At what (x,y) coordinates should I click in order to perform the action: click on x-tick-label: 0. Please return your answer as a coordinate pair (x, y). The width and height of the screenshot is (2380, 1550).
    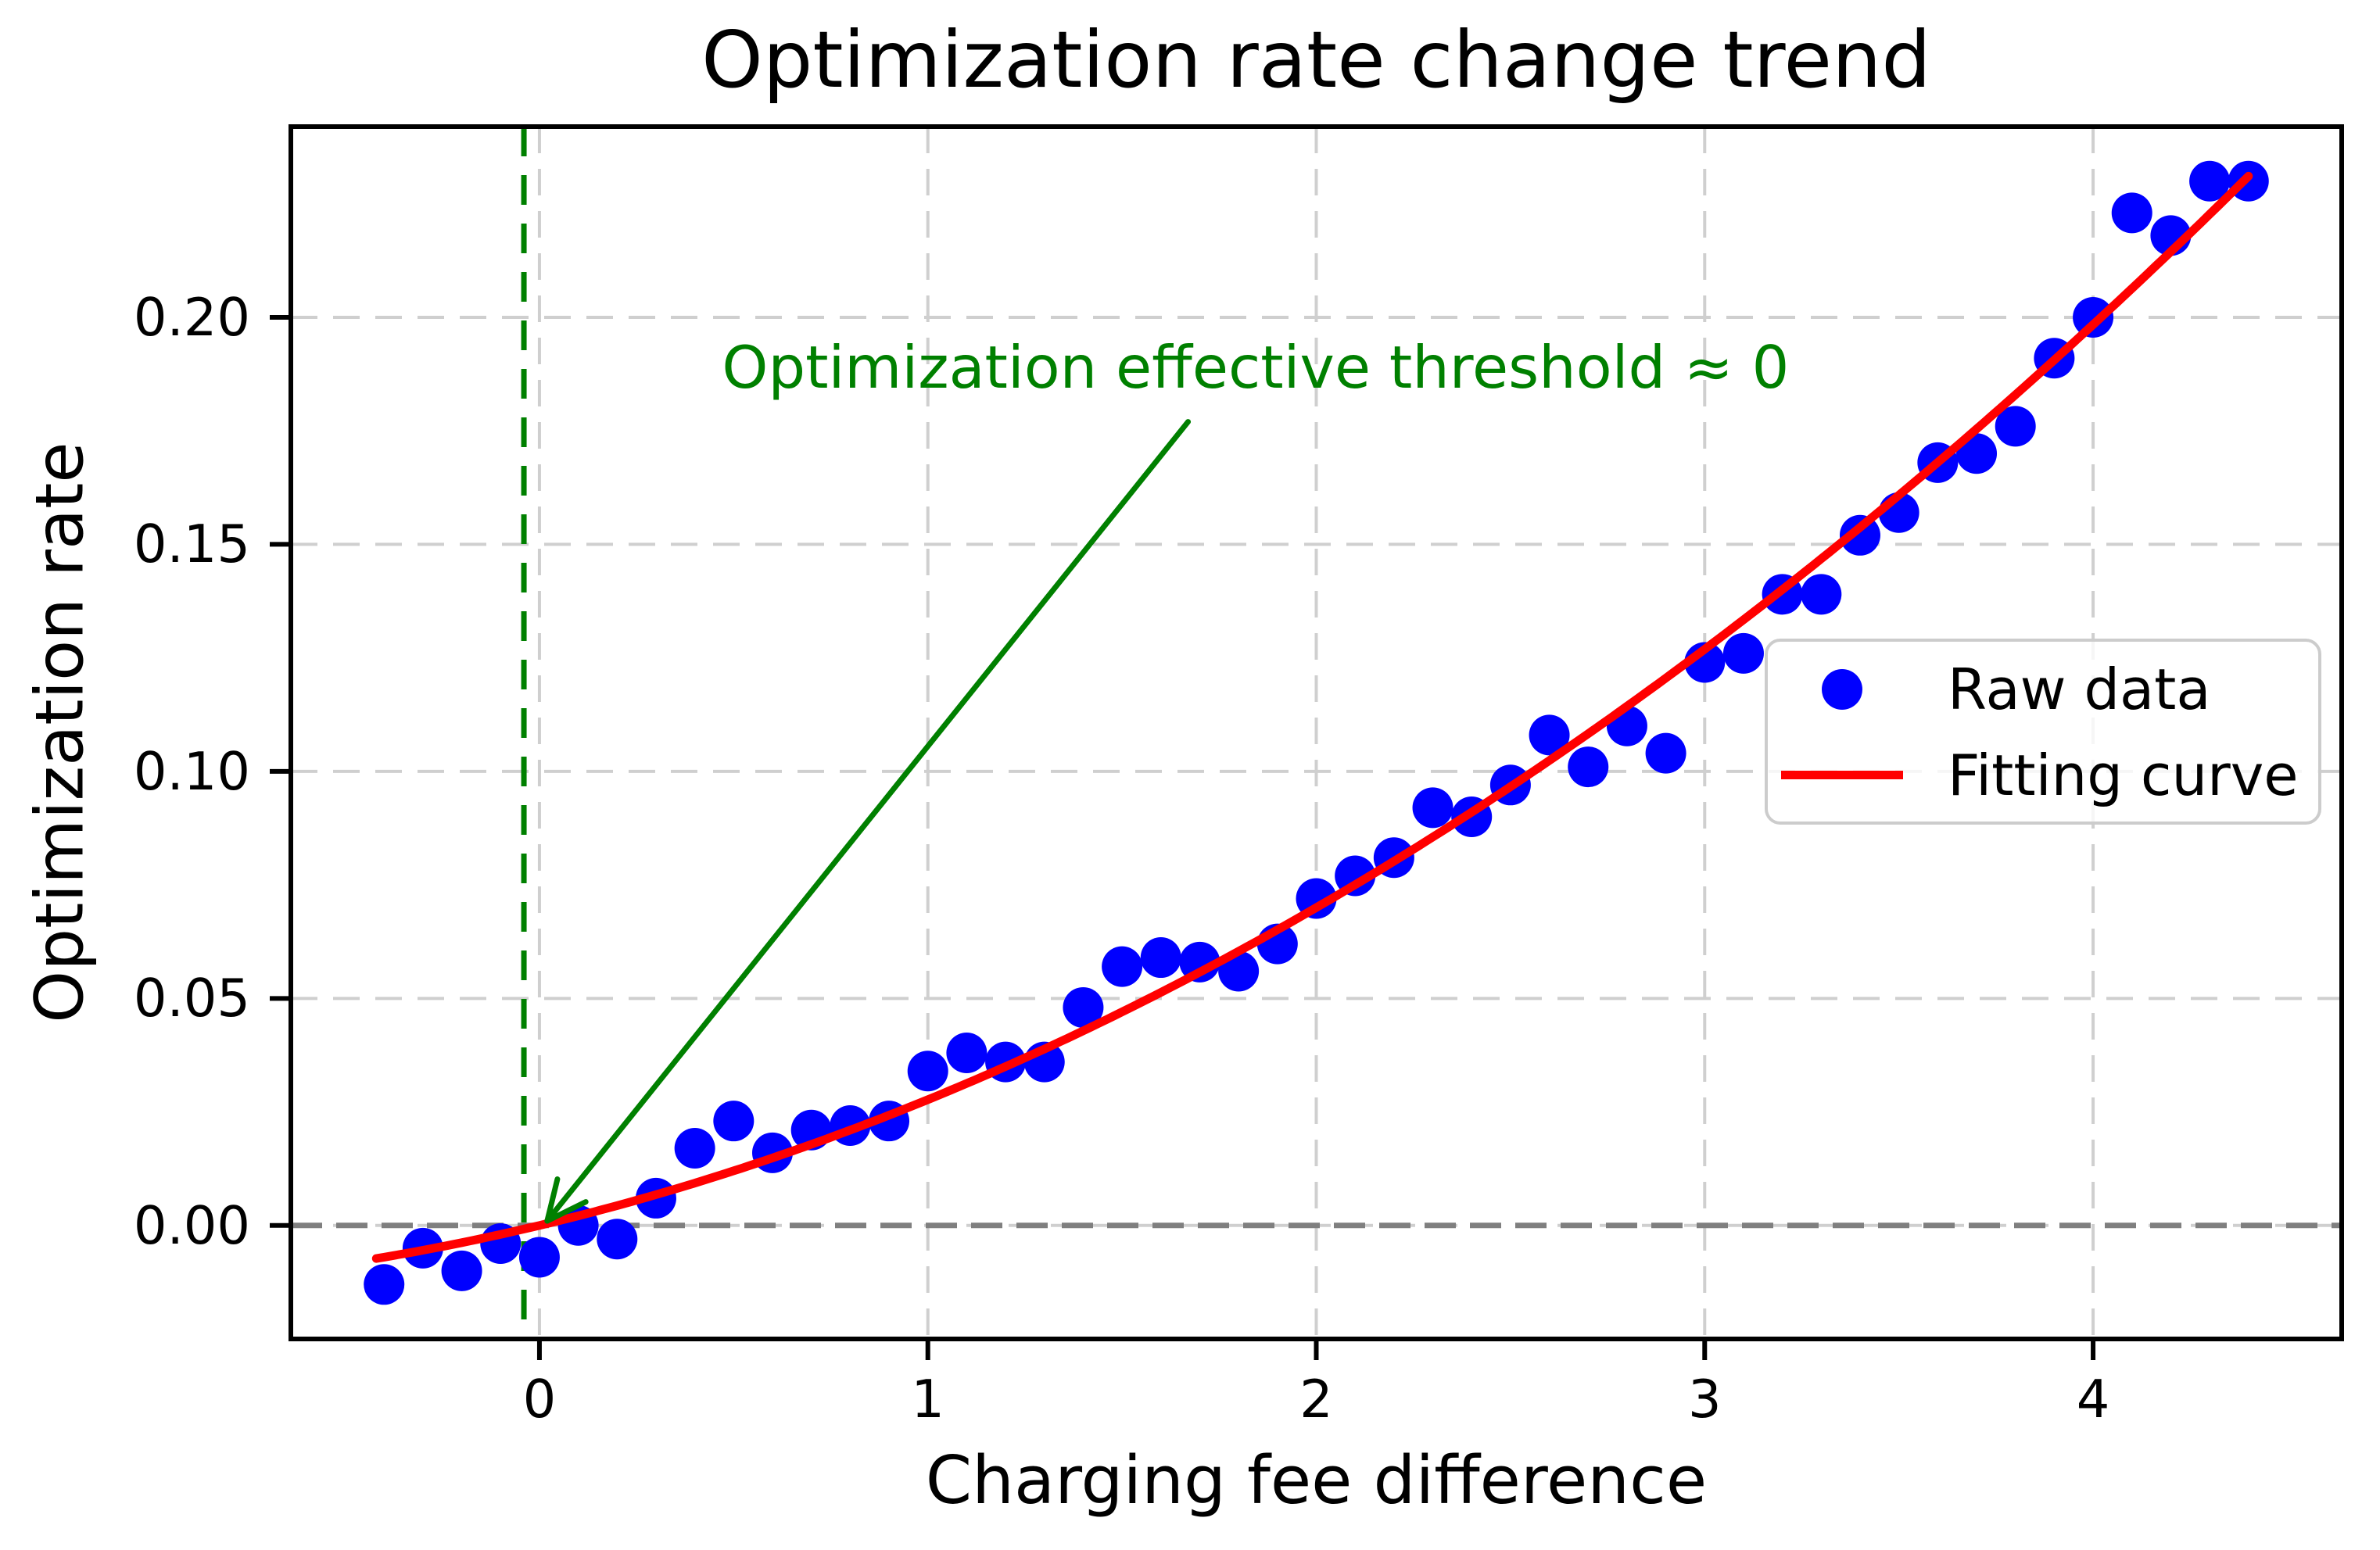
    Looking at the image, I should click on (539, 1399).